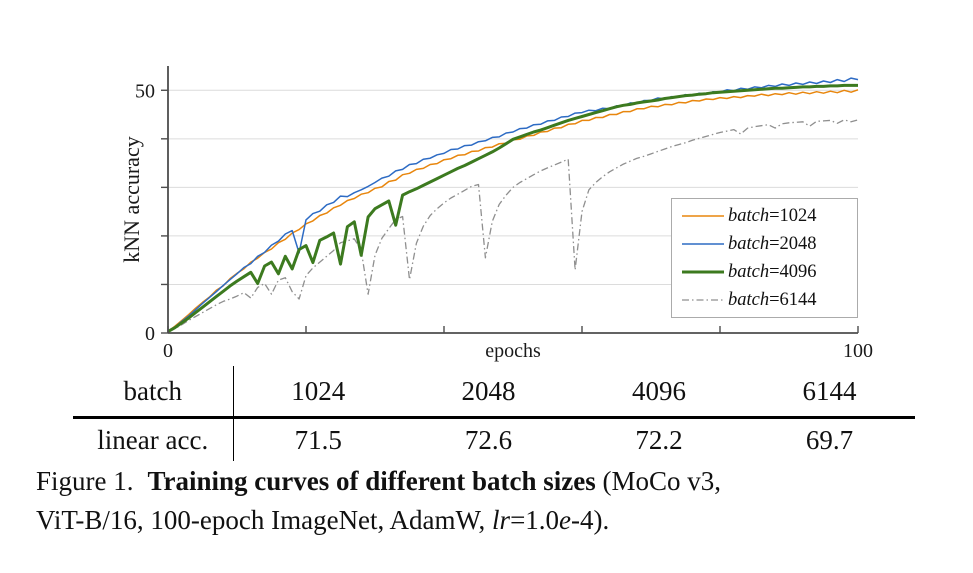 The width and height of the screenshot is (973, 573). I want to click on table-header-6144: 6144, so click(829, 390).